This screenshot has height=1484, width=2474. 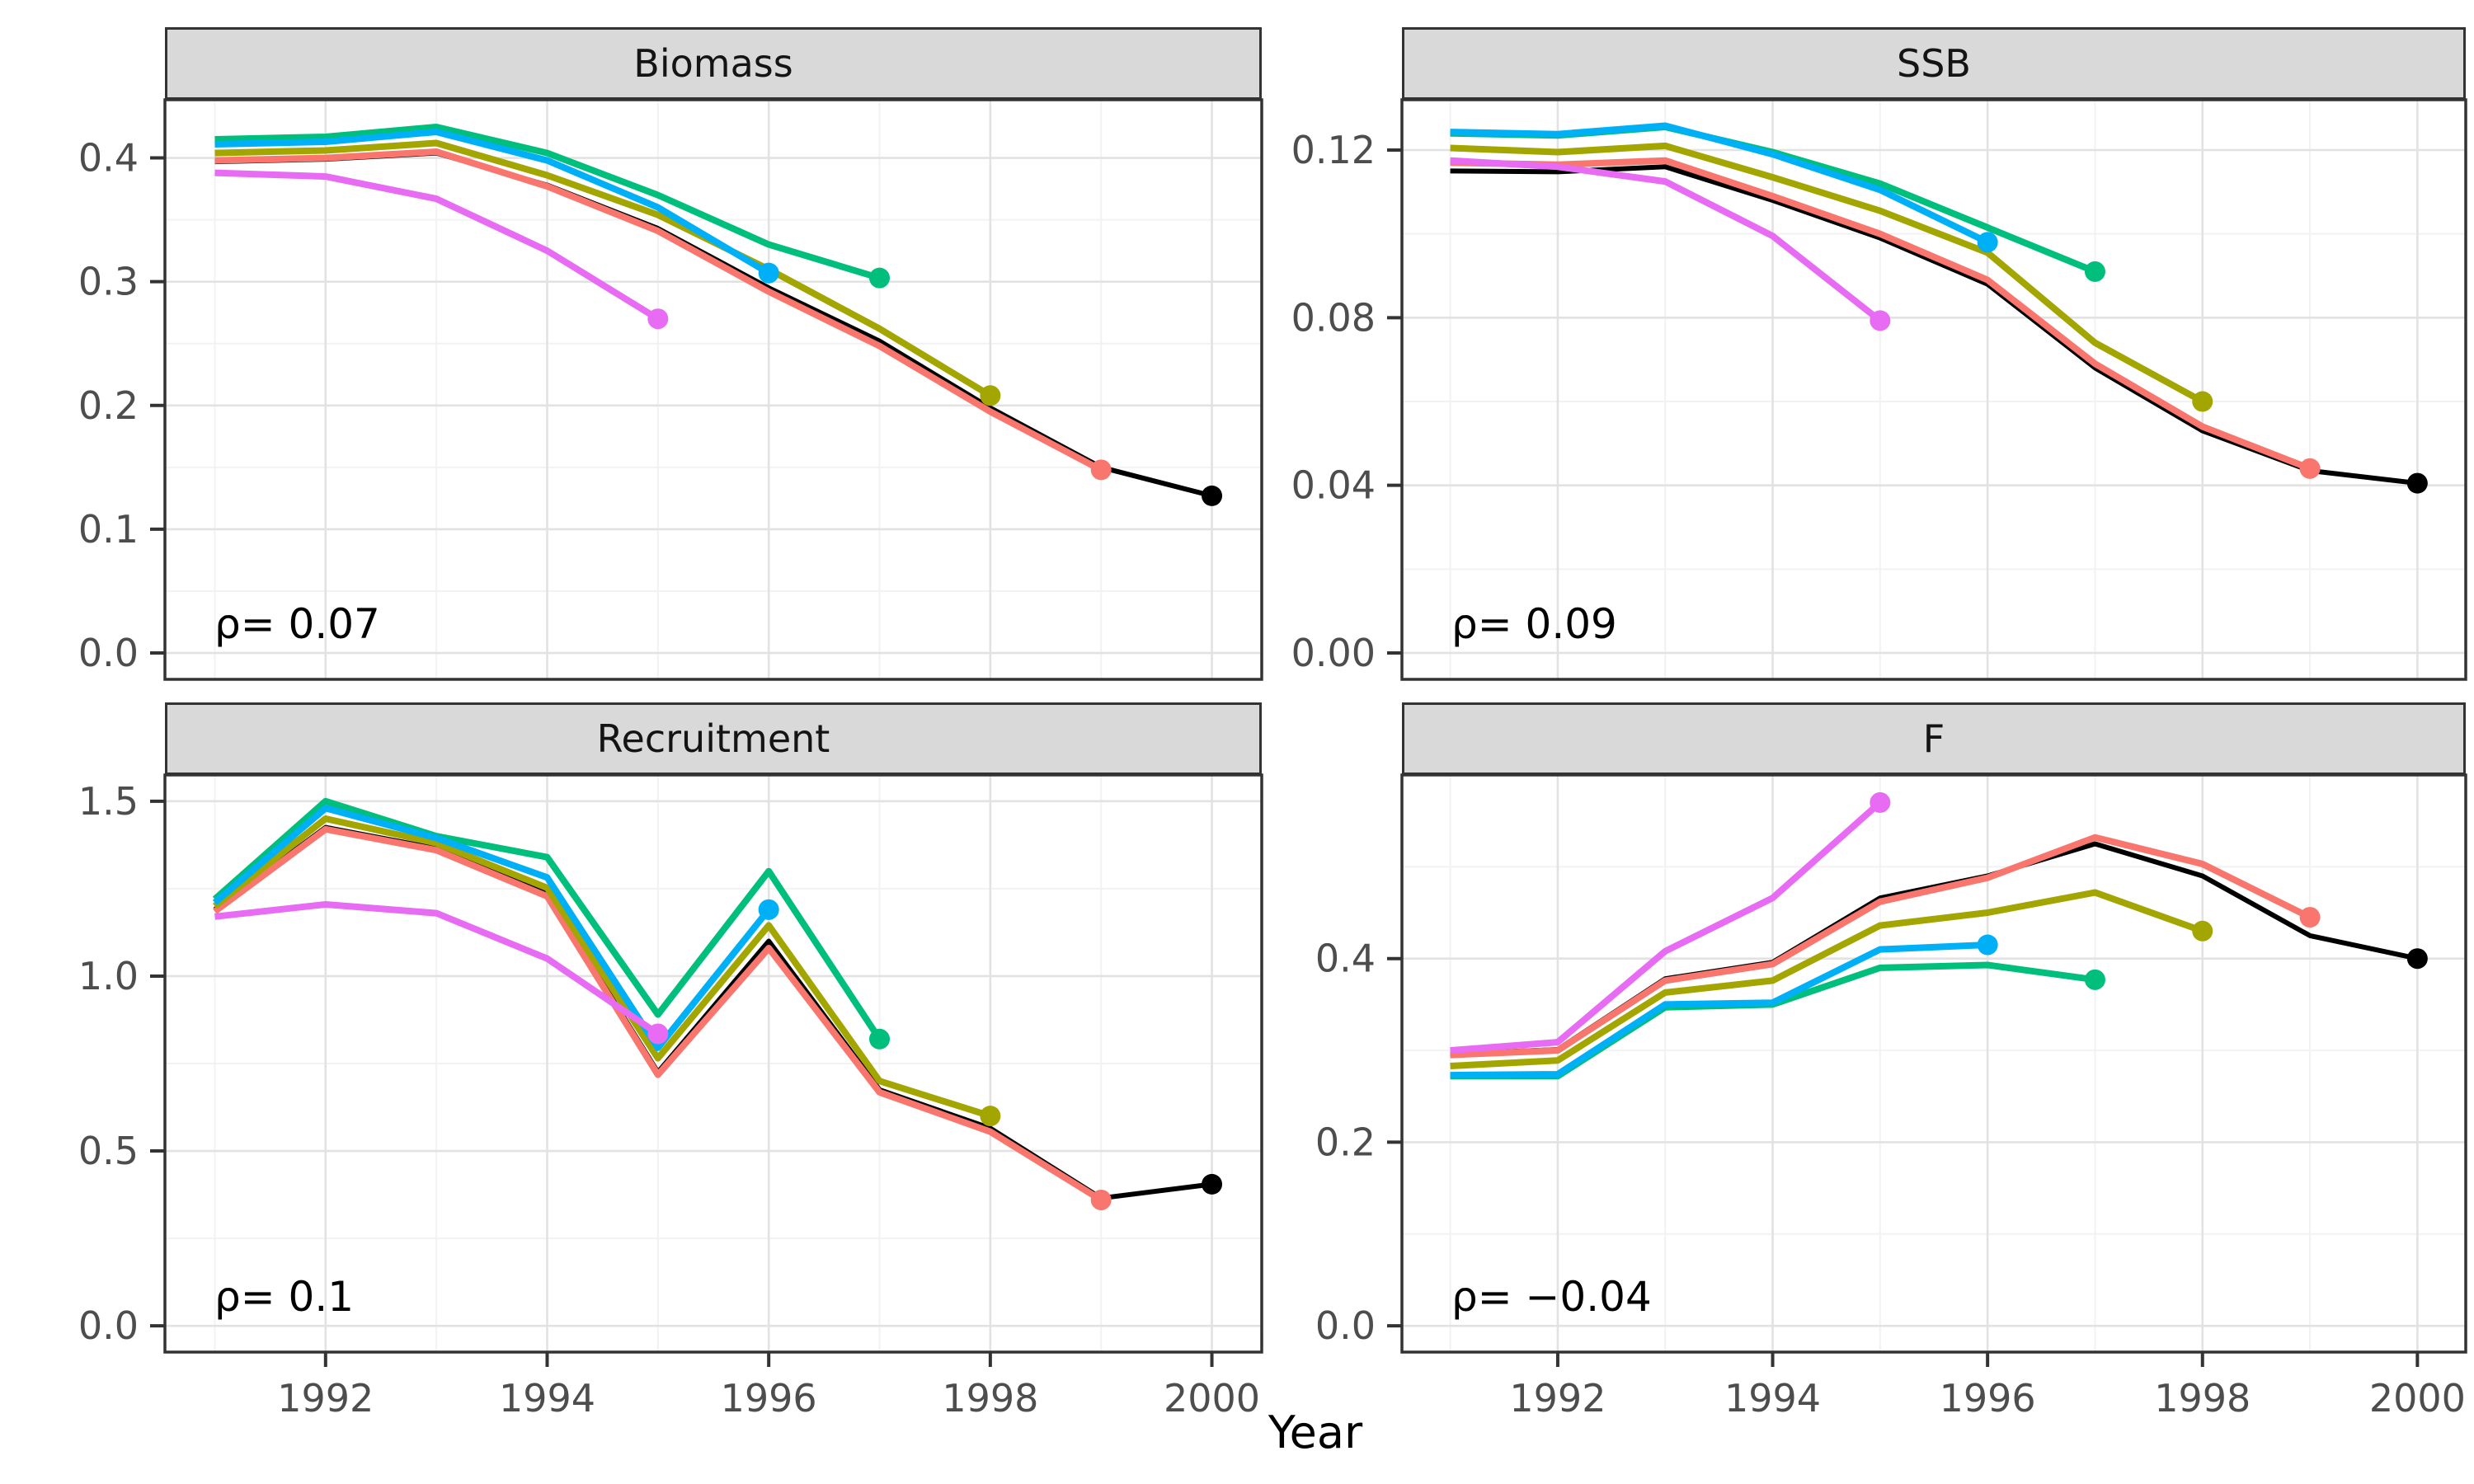 I want to click on rho-annotation-ssb: ρ= 0.09, so click(x=1534, y=624).